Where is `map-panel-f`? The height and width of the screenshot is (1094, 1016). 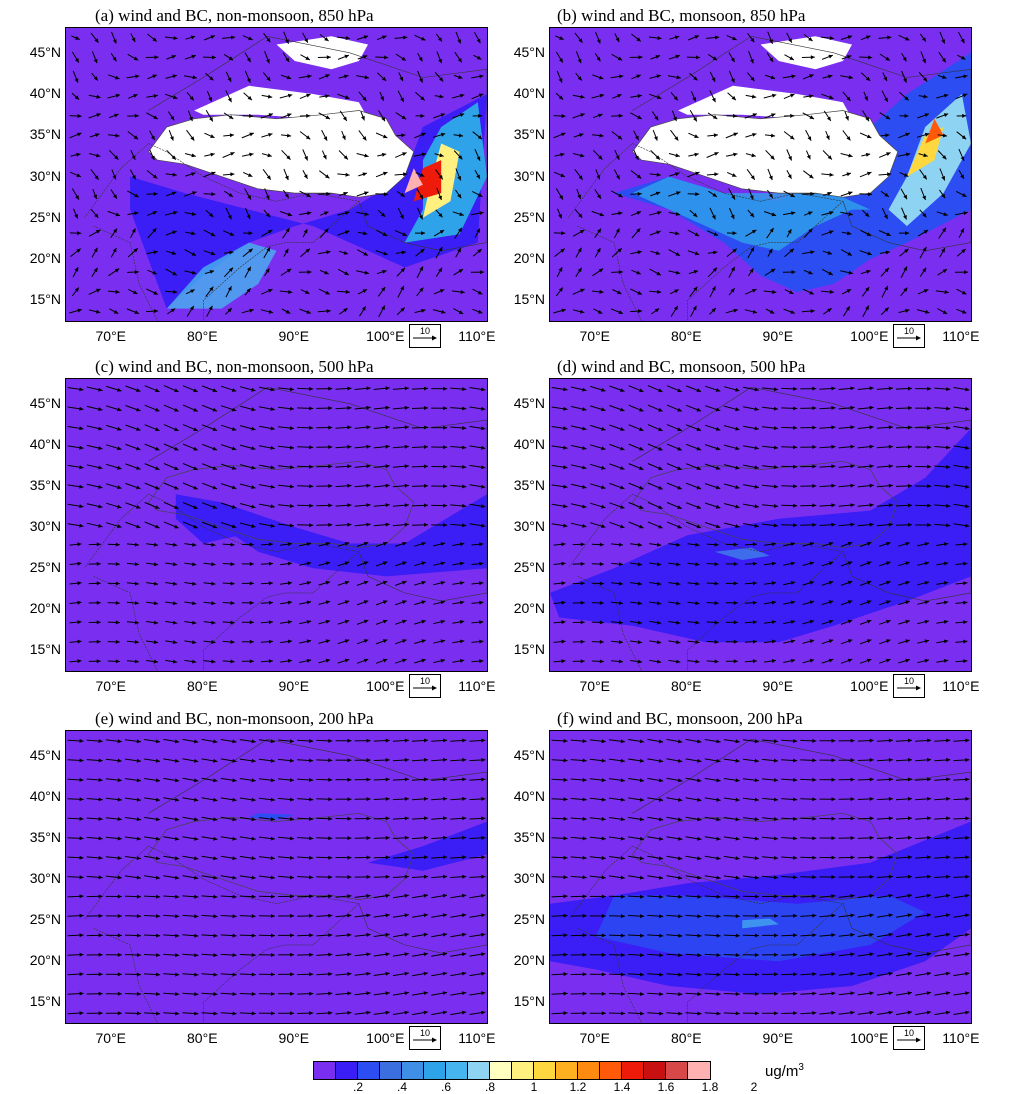 map-panel-f is located at coordinates (760, 877).